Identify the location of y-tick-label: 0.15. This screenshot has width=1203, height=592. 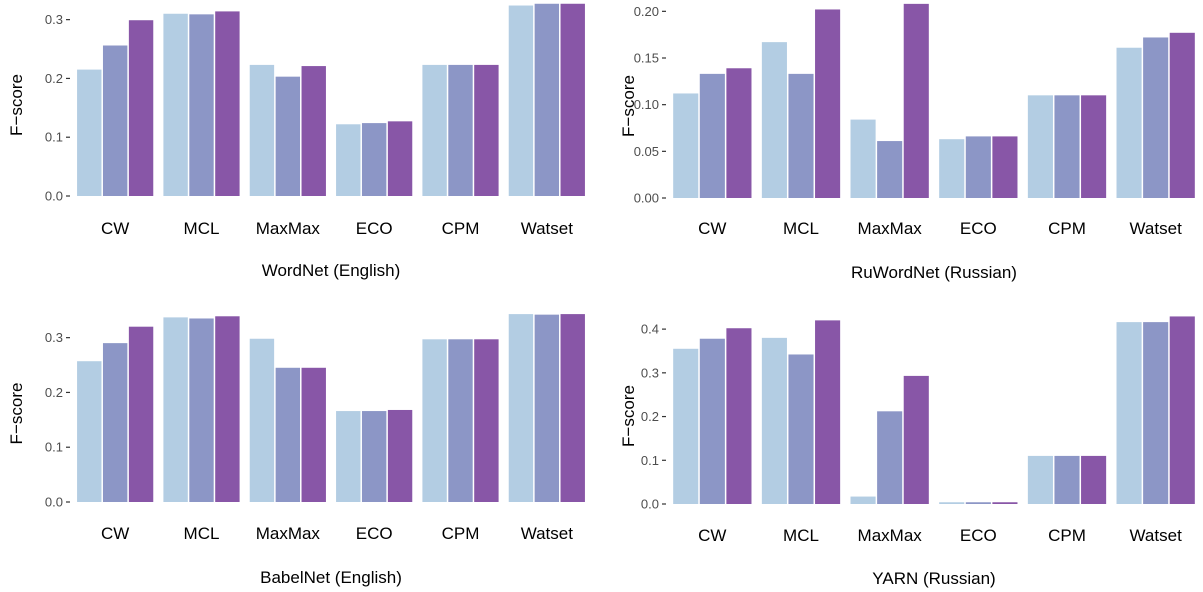
(646, 58).